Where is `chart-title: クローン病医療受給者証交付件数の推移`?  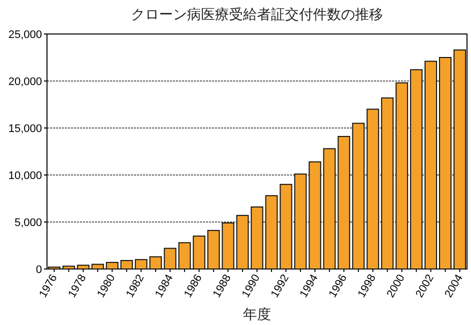 chart-title: クローン病医療受給者証交付件数の推移 is located at coordinates (257, 14).